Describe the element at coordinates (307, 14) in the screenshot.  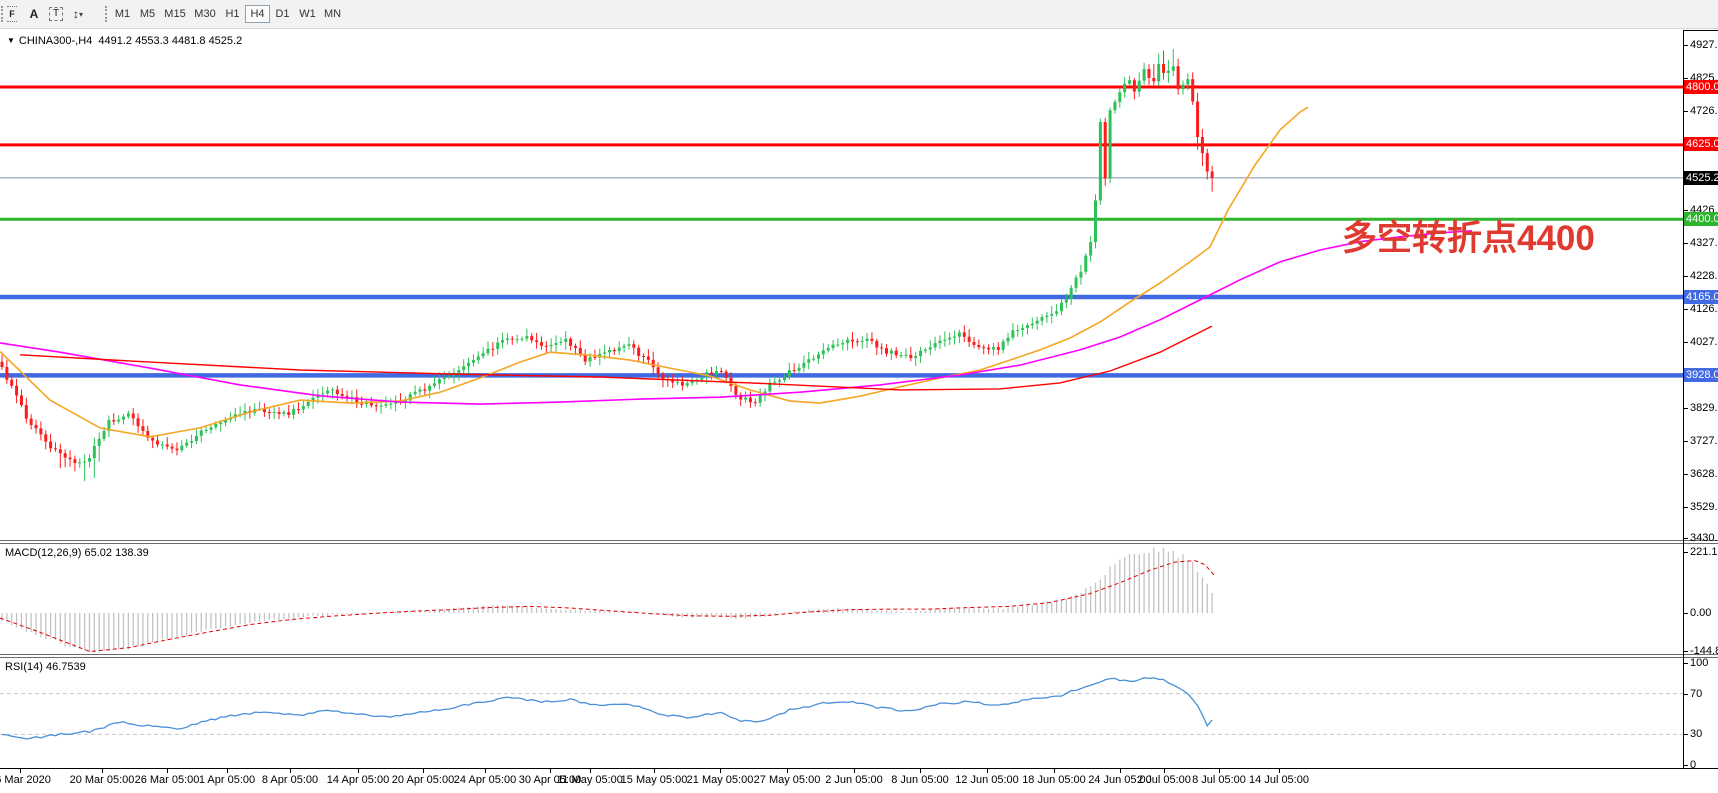
I see `timeframe-button-w1: W1` at that location.